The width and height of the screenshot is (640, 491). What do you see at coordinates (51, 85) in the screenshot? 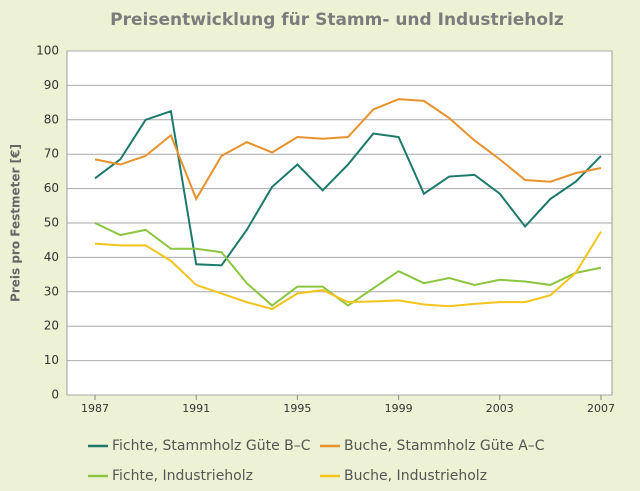
I see `y-tick-label: 90` at bounding box center [51, 85].